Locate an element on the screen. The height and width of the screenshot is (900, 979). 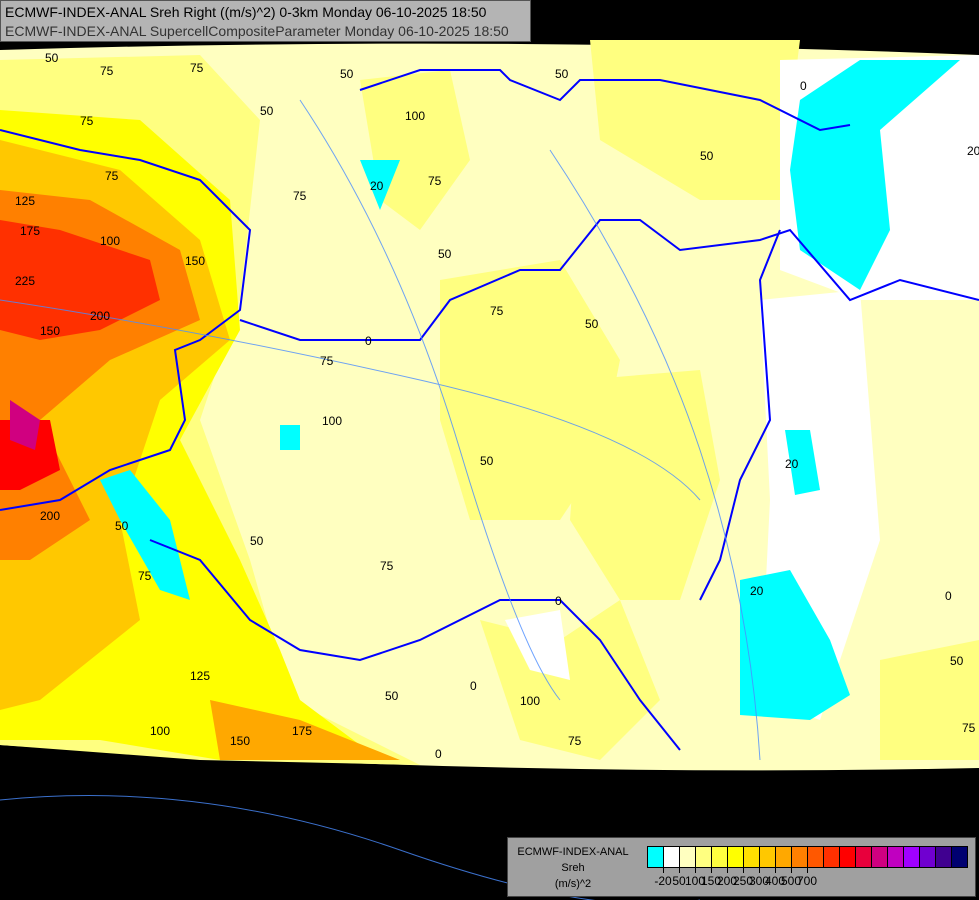
legend-label: 150 is located at coordinates (711, 881).